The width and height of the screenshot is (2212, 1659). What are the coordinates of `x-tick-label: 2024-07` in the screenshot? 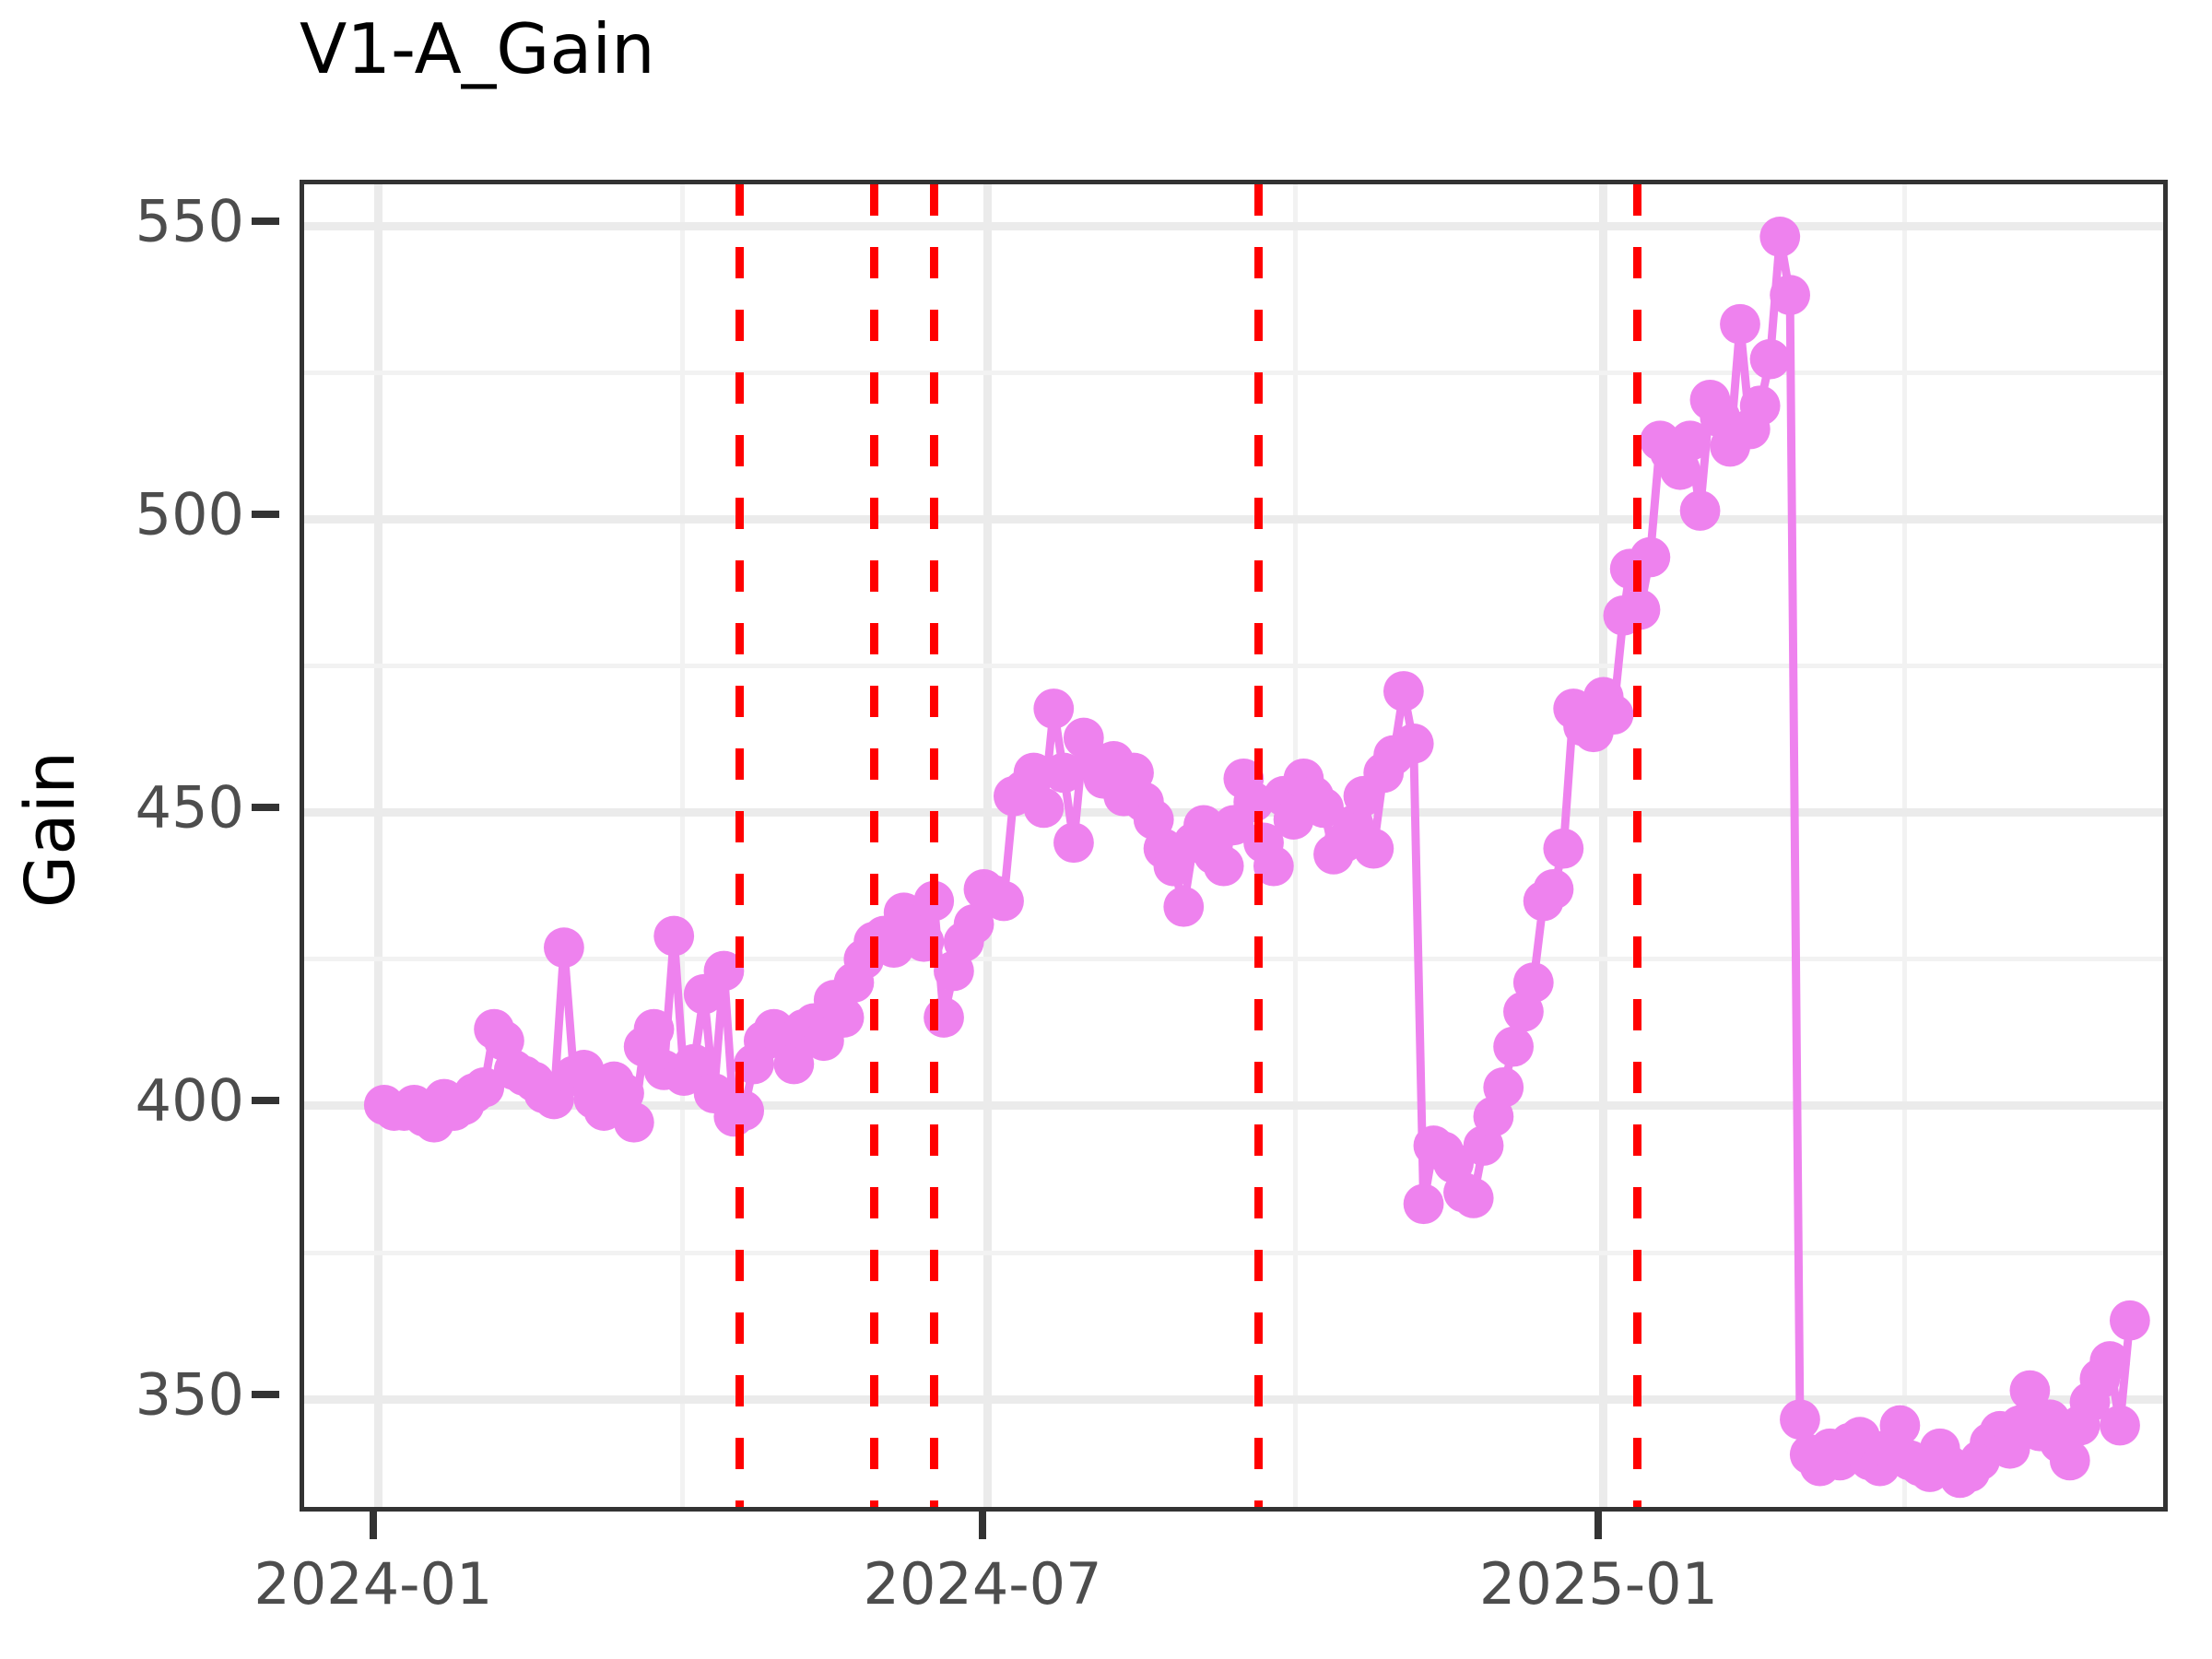 It's located at (982, 1584).